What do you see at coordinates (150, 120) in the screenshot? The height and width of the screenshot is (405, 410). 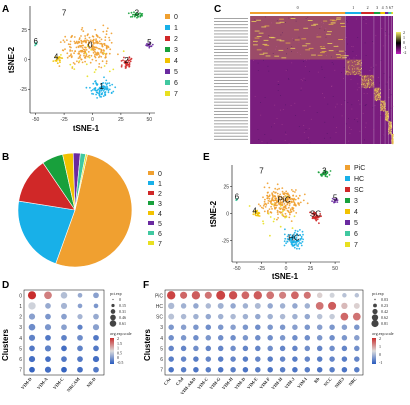 I see `x-tick-label: 50` at bounding box center [150, 120].